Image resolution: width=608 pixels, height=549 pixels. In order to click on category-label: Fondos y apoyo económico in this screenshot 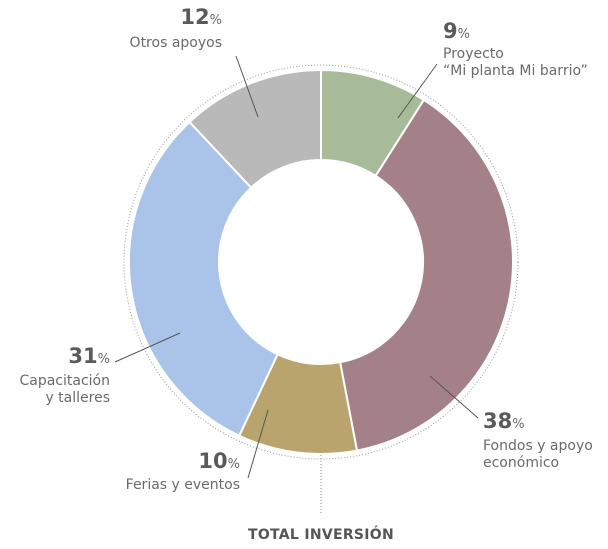, I will do `click(538, 454)`.